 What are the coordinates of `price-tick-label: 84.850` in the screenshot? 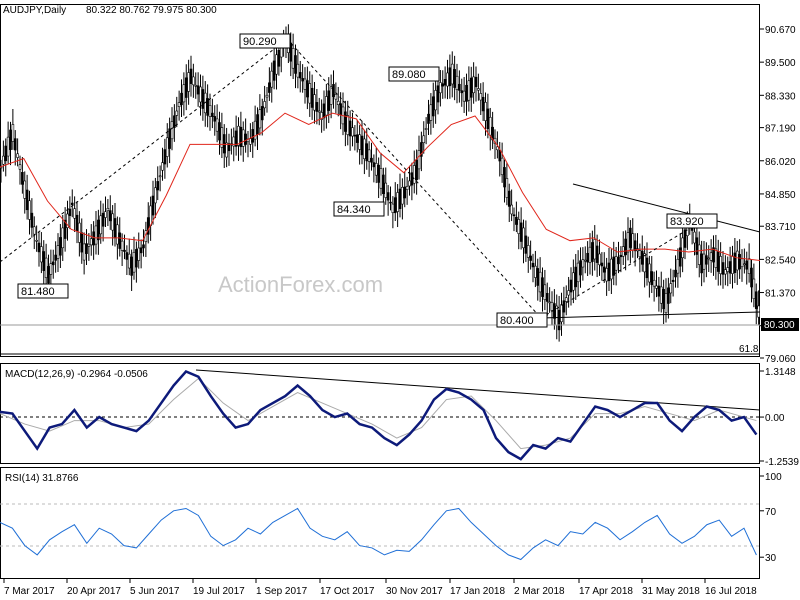 It's located at (780, 195).